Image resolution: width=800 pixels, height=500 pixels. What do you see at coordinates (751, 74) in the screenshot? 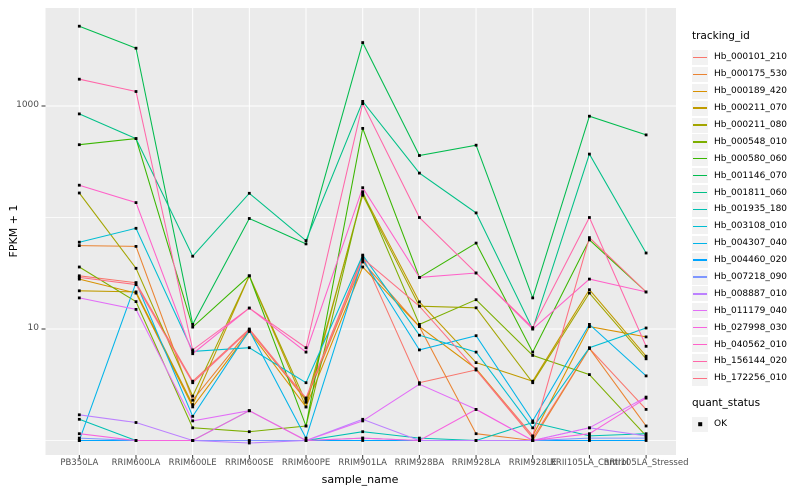
I see `legend-item-label: Hb_000175_530` at bounding box center [751, 74].